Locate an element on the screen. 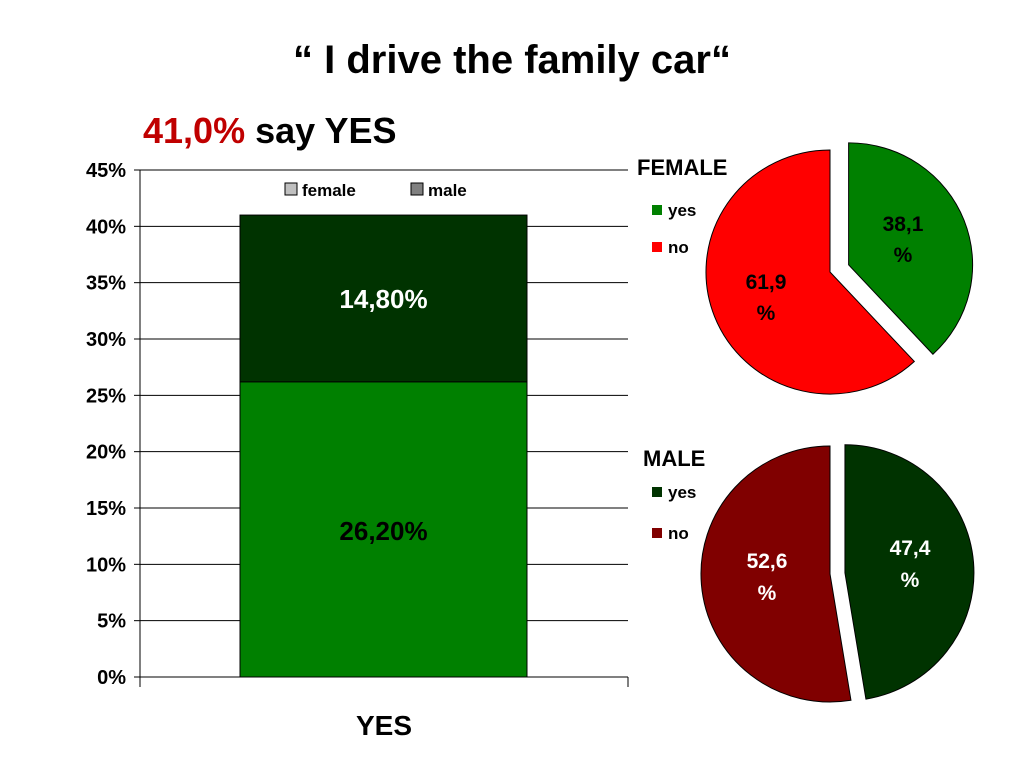 Image resolution: width=1024 pixels, height=768 pixels. legend-swatch-female is located at coordinates (291, 189).